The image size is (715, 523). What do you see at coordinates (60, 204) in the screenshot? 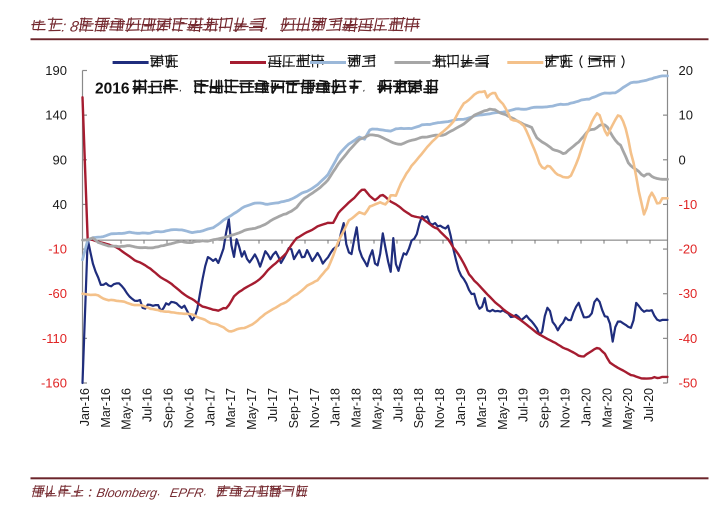
I see `svg-text: 40` at bounding box center [60, 204].